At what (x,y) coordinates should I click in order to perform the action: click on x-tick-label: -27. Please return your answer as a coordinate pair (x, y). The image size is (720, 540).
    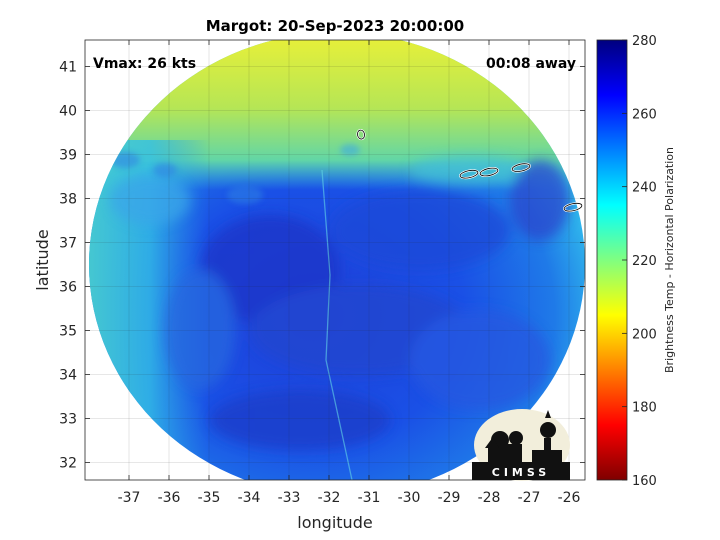
    Looking at the image, I should click on (529, 498).